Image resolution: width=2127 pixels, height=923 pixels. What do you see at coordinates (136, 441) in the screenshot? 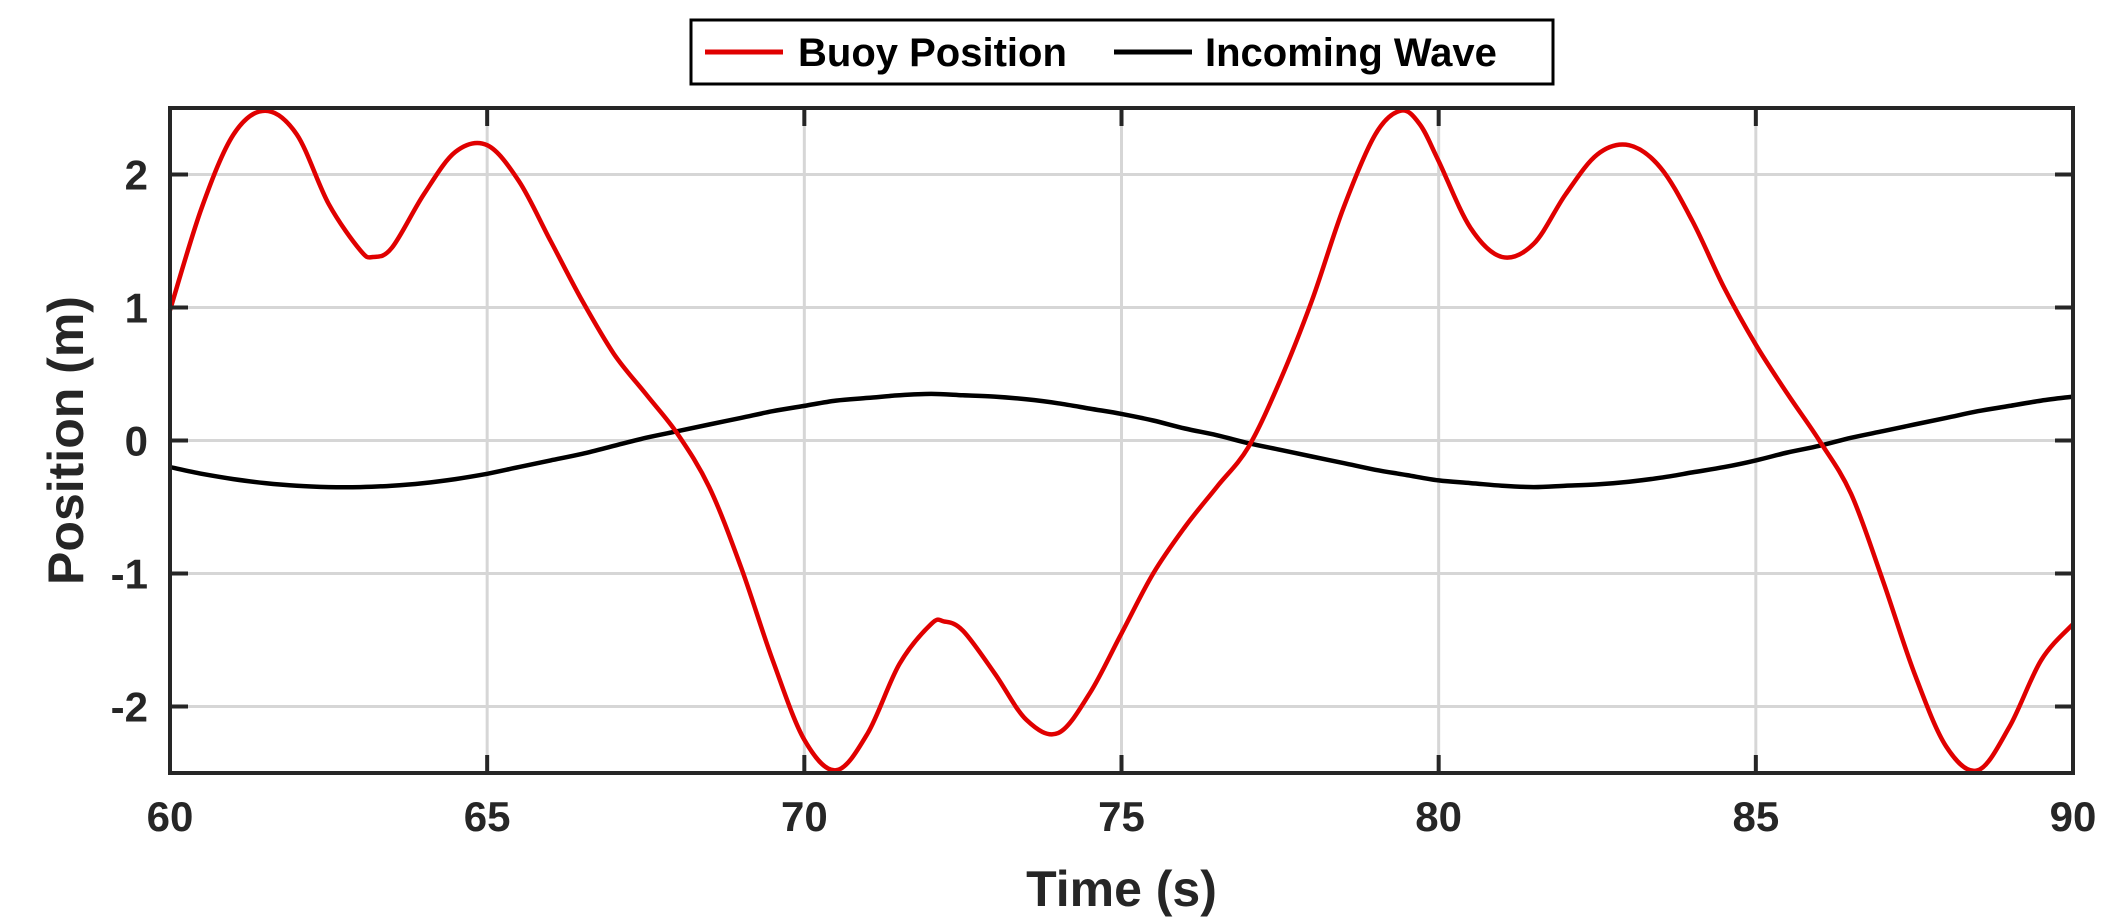
I see `y-tick-label: 0` at bounding box center [136, 441].